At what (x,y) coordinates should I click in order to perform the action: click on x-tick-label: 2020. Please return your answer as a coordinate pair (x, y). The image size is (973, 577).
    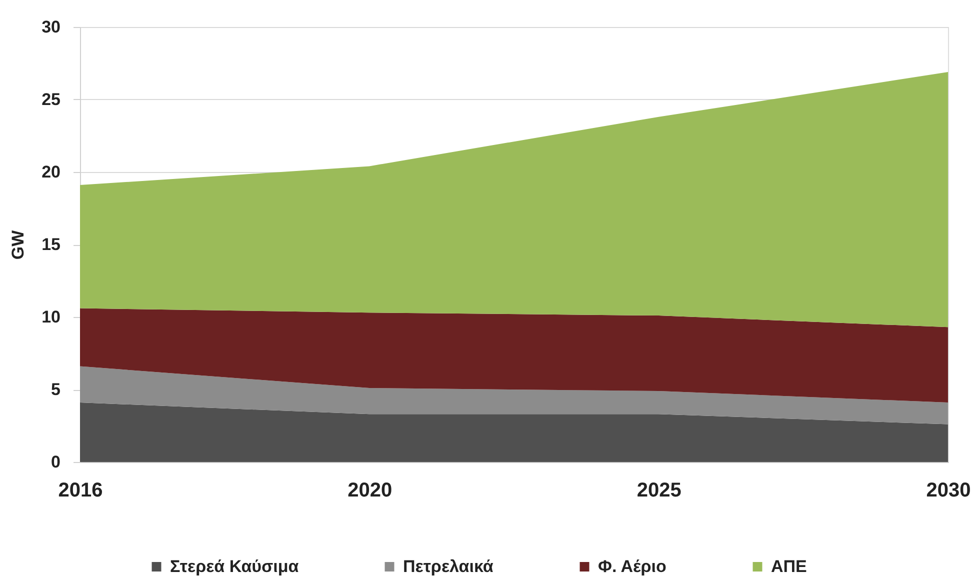
    Looking at the image, I should click on (370, 491).